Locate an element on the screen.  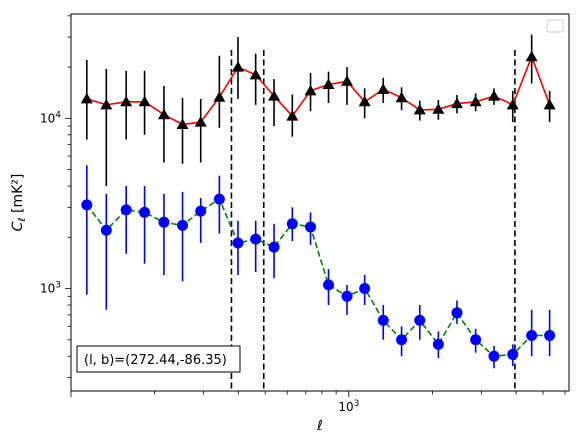
y-tick-label: 104 is located at coordinates (50, 117).